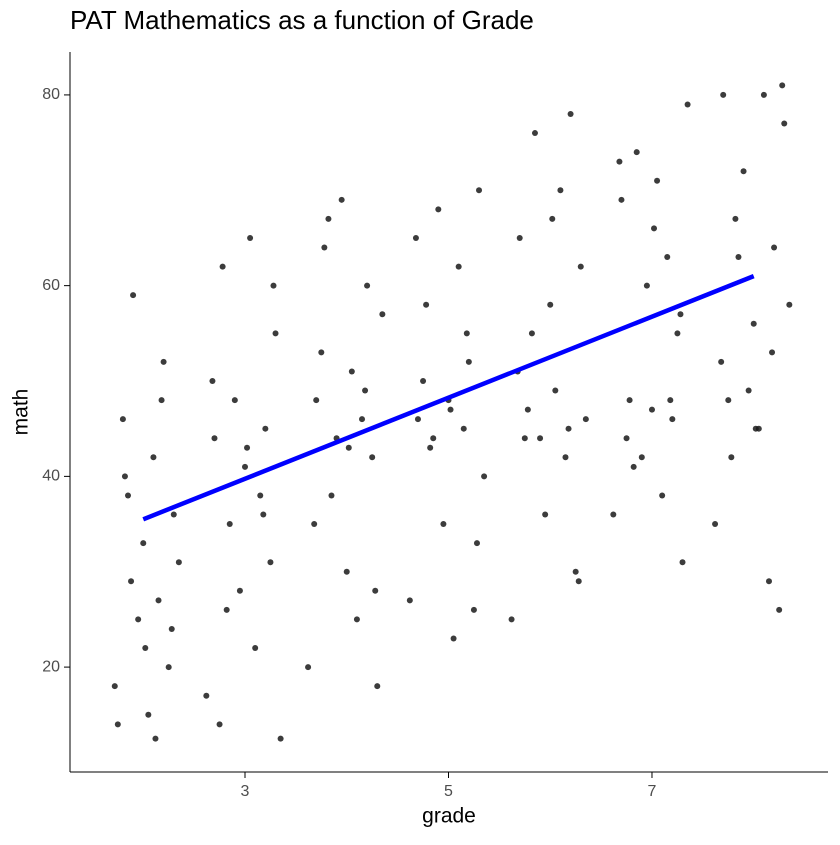 This screenshot has height=845, width=840. Describe the element at coordinates (51, 94) in the screenshot. I see `y-tick-label: 80` at that location.